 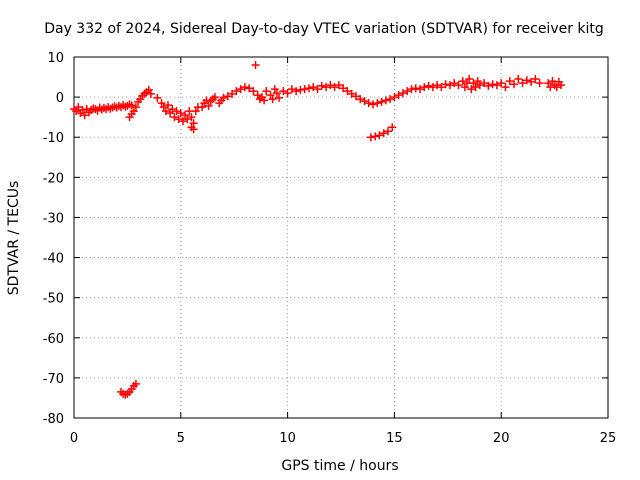 What do you see at coordinates (394, 438) in the screenshot?
I see `x-tick-label: 15` at bounding box center [394, 438].